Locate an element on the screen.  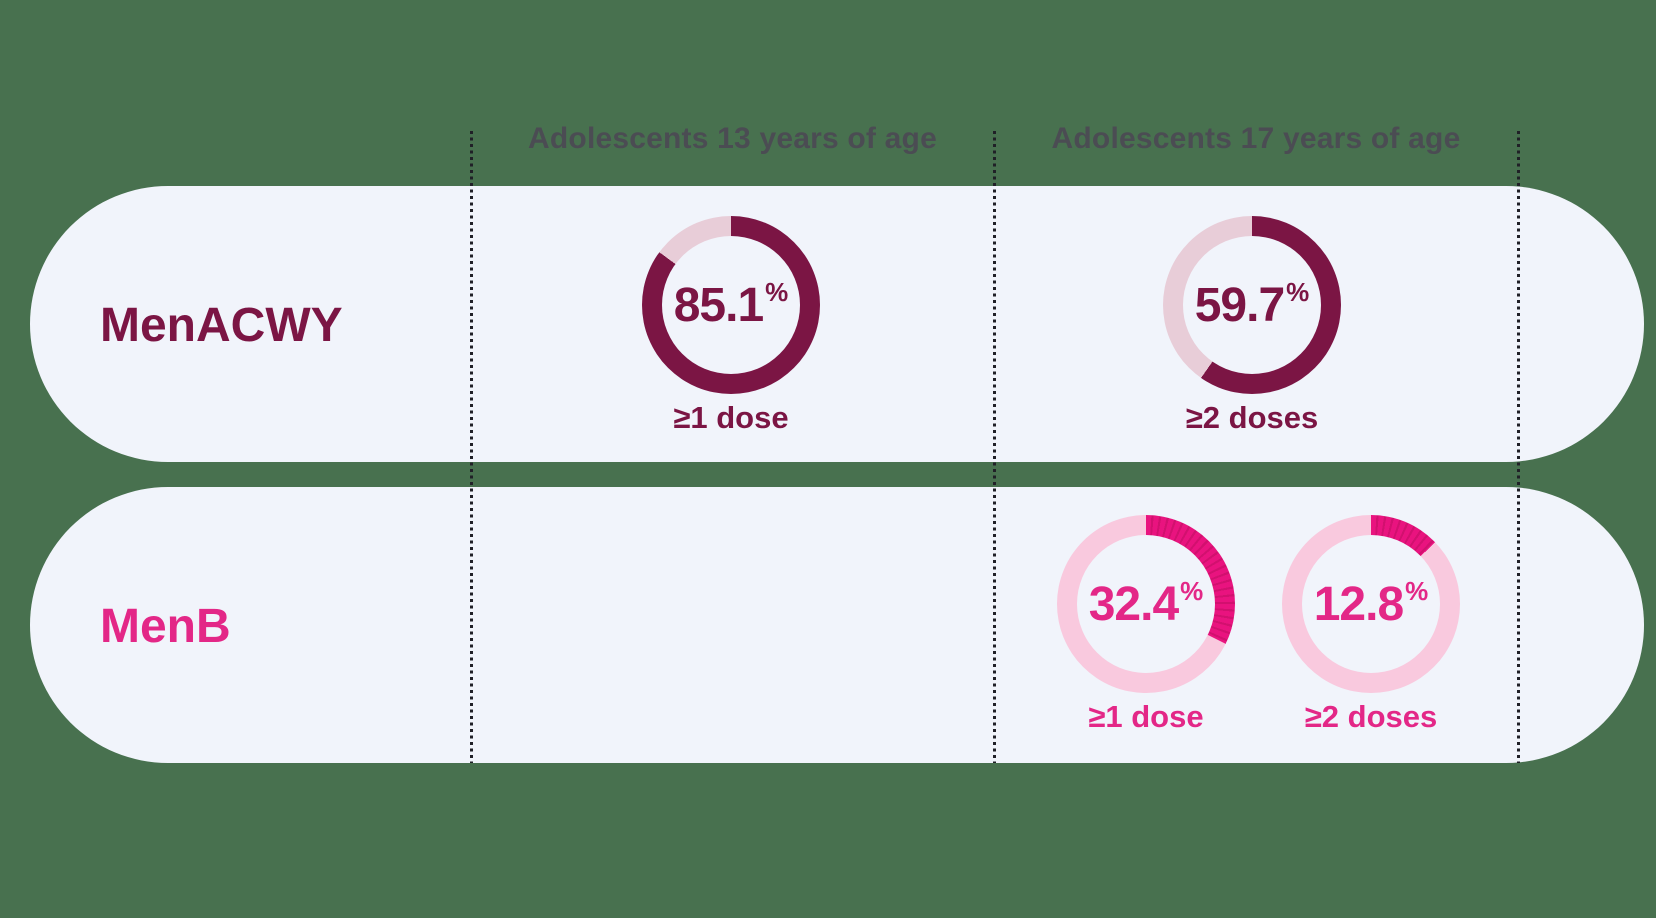
donut-block-menb-2doses: 12.8% ≥2 doses is located at coordinates (1371, 625).